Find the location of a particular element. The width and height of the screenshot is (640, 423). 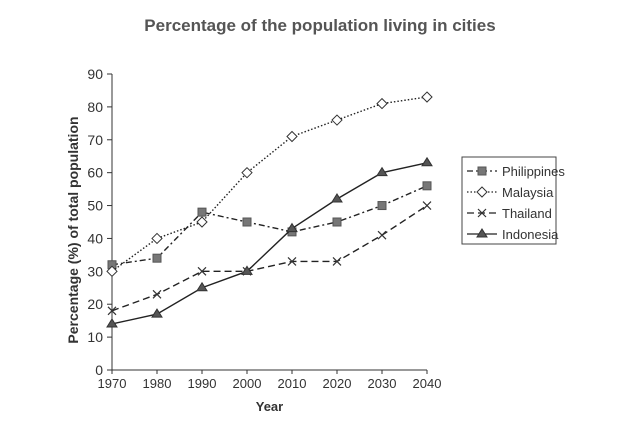

y-tick-label: 80 is located at coordinates (95, 107).